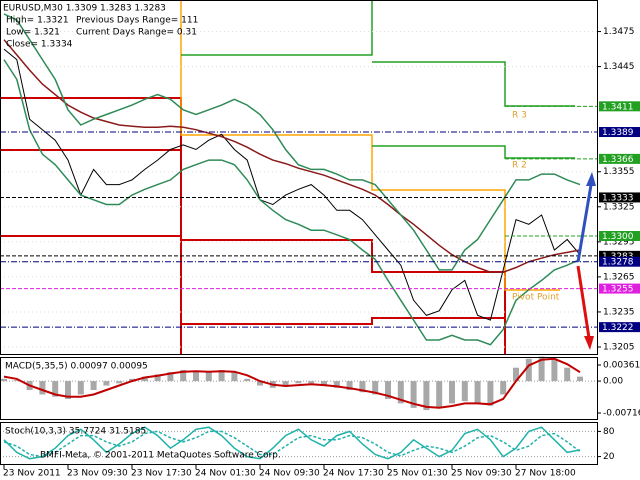  What do you see at coordinates (619, 207) in the screenshot?
I see `y-tick-label: 1.3325` at bounding box center [619, 207].